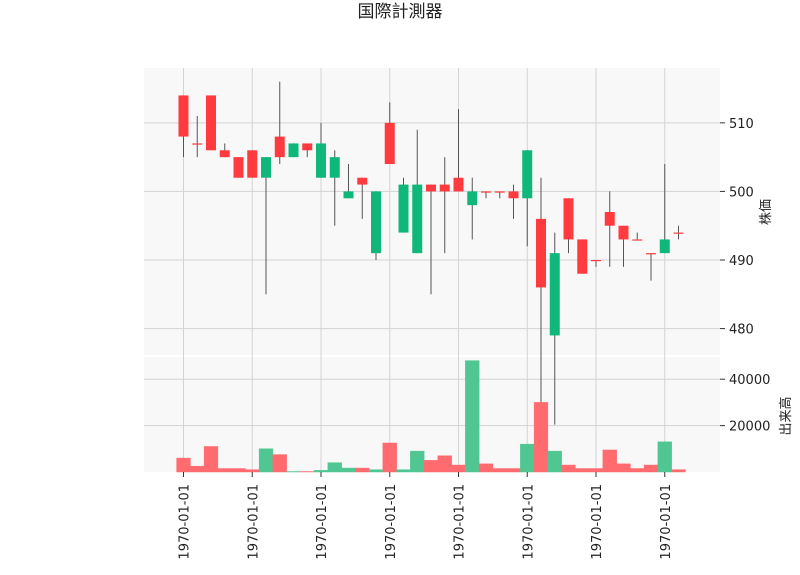 This screenshot has width=800, height=575. What do you see at coordinates (745, 404) in the screenshot?
I see `volume-axis-ticks: 20000 40000` at bounding box center [745, 404].